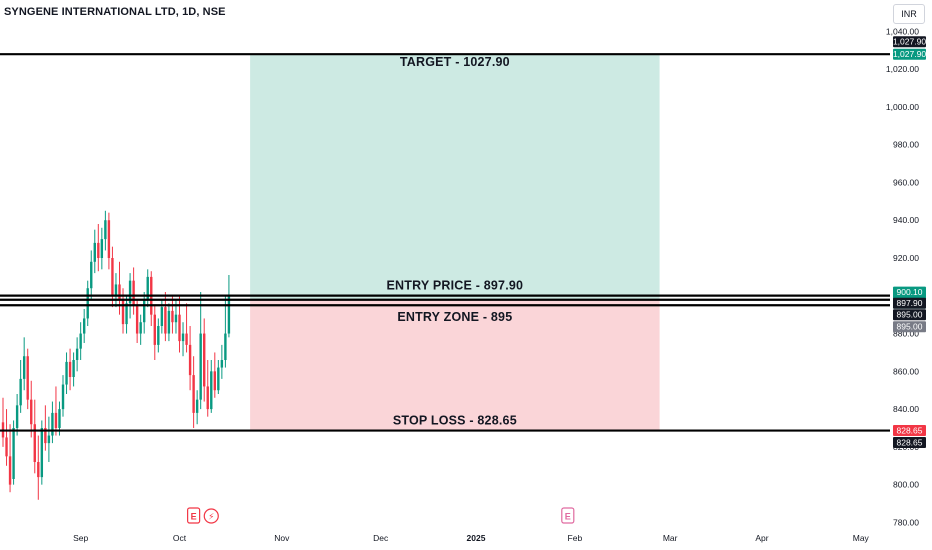 The image size is (932, 550). What do you see at coordinates (282, 538) in the screenshot?
I see `x-tick-label: Nov` at bounding box center [282, 538].